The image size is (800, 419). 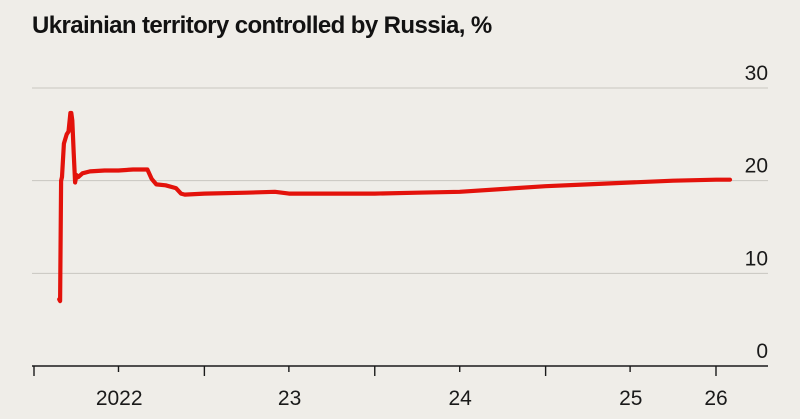 What do you see at coordinates (756, 258) in the screenshot?
I see `y-tick-label-10: 10` at bounding box center [756, 258].